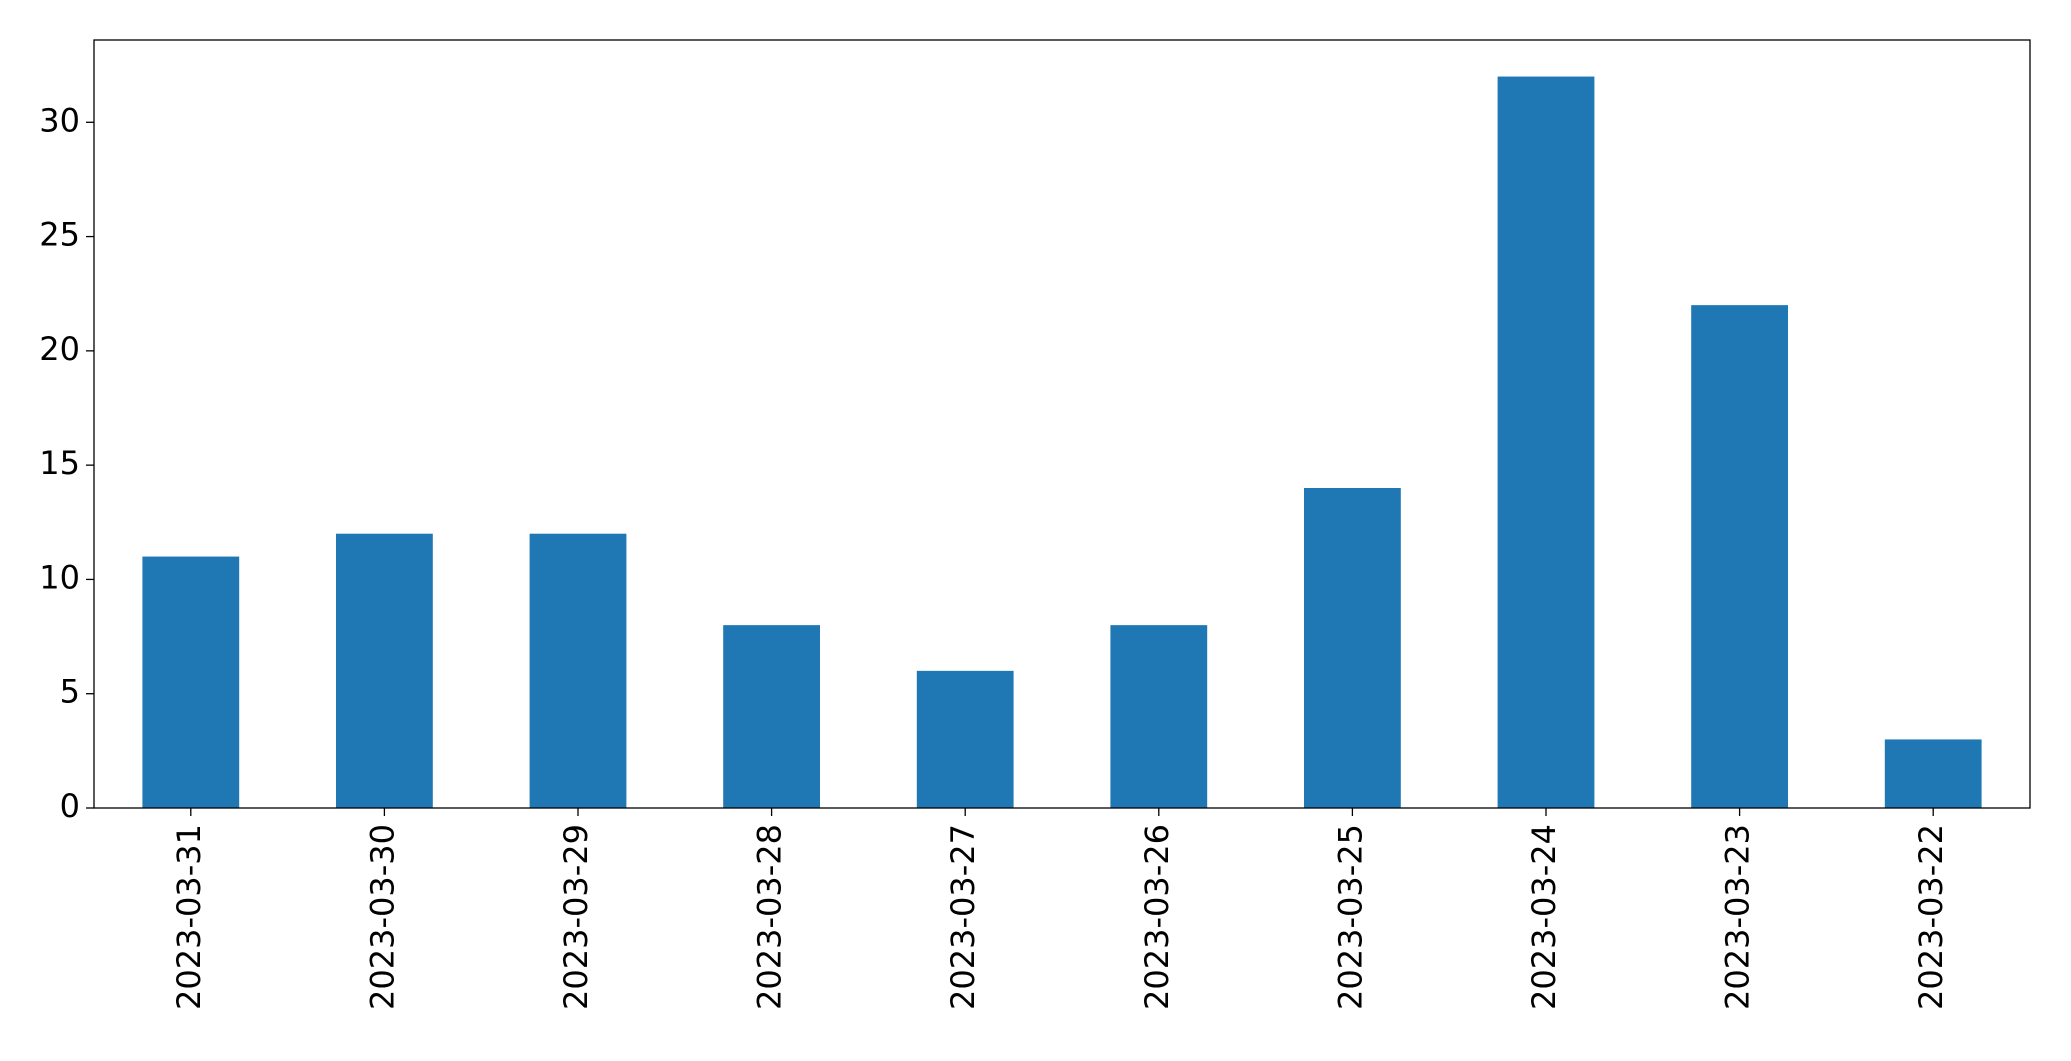 This screenshot has width=2071, height=1061. Describe the element at coordinates (1350, 917) in the screenshot. I see `x-tick-label: 2023-03-25` at that location.